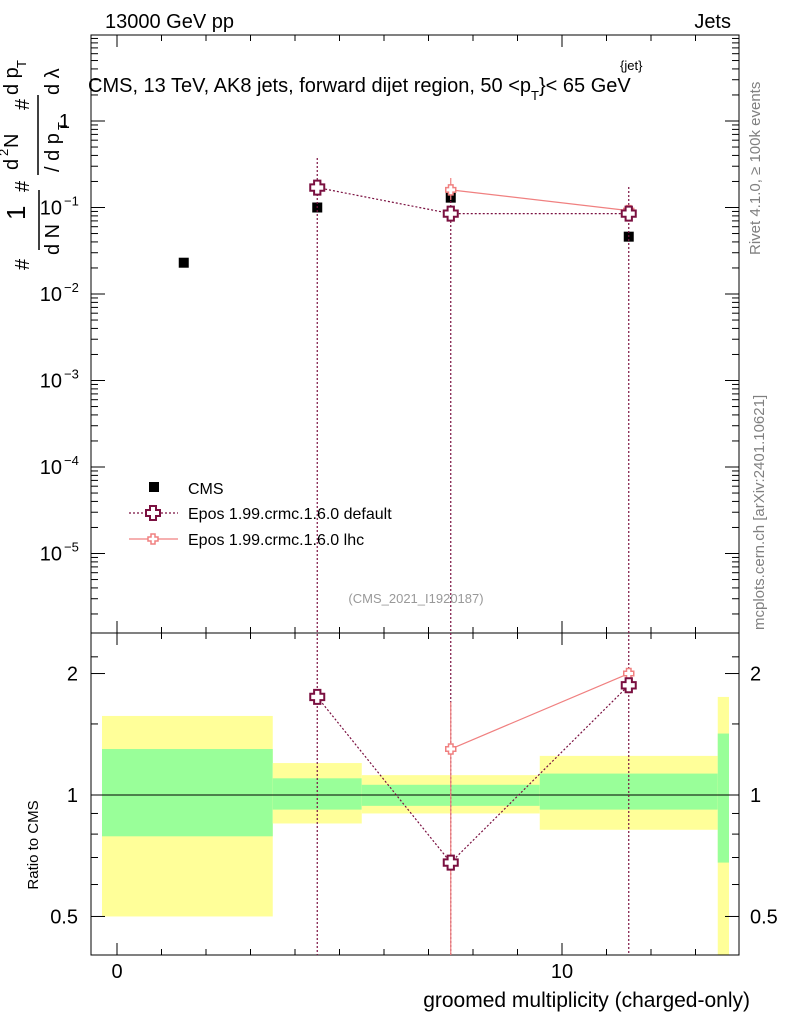 The height and width of the screenshot is (1024, 786). I want to click on x-axis-label: groomed multiplicity (charged-only), so click(586, 1000).